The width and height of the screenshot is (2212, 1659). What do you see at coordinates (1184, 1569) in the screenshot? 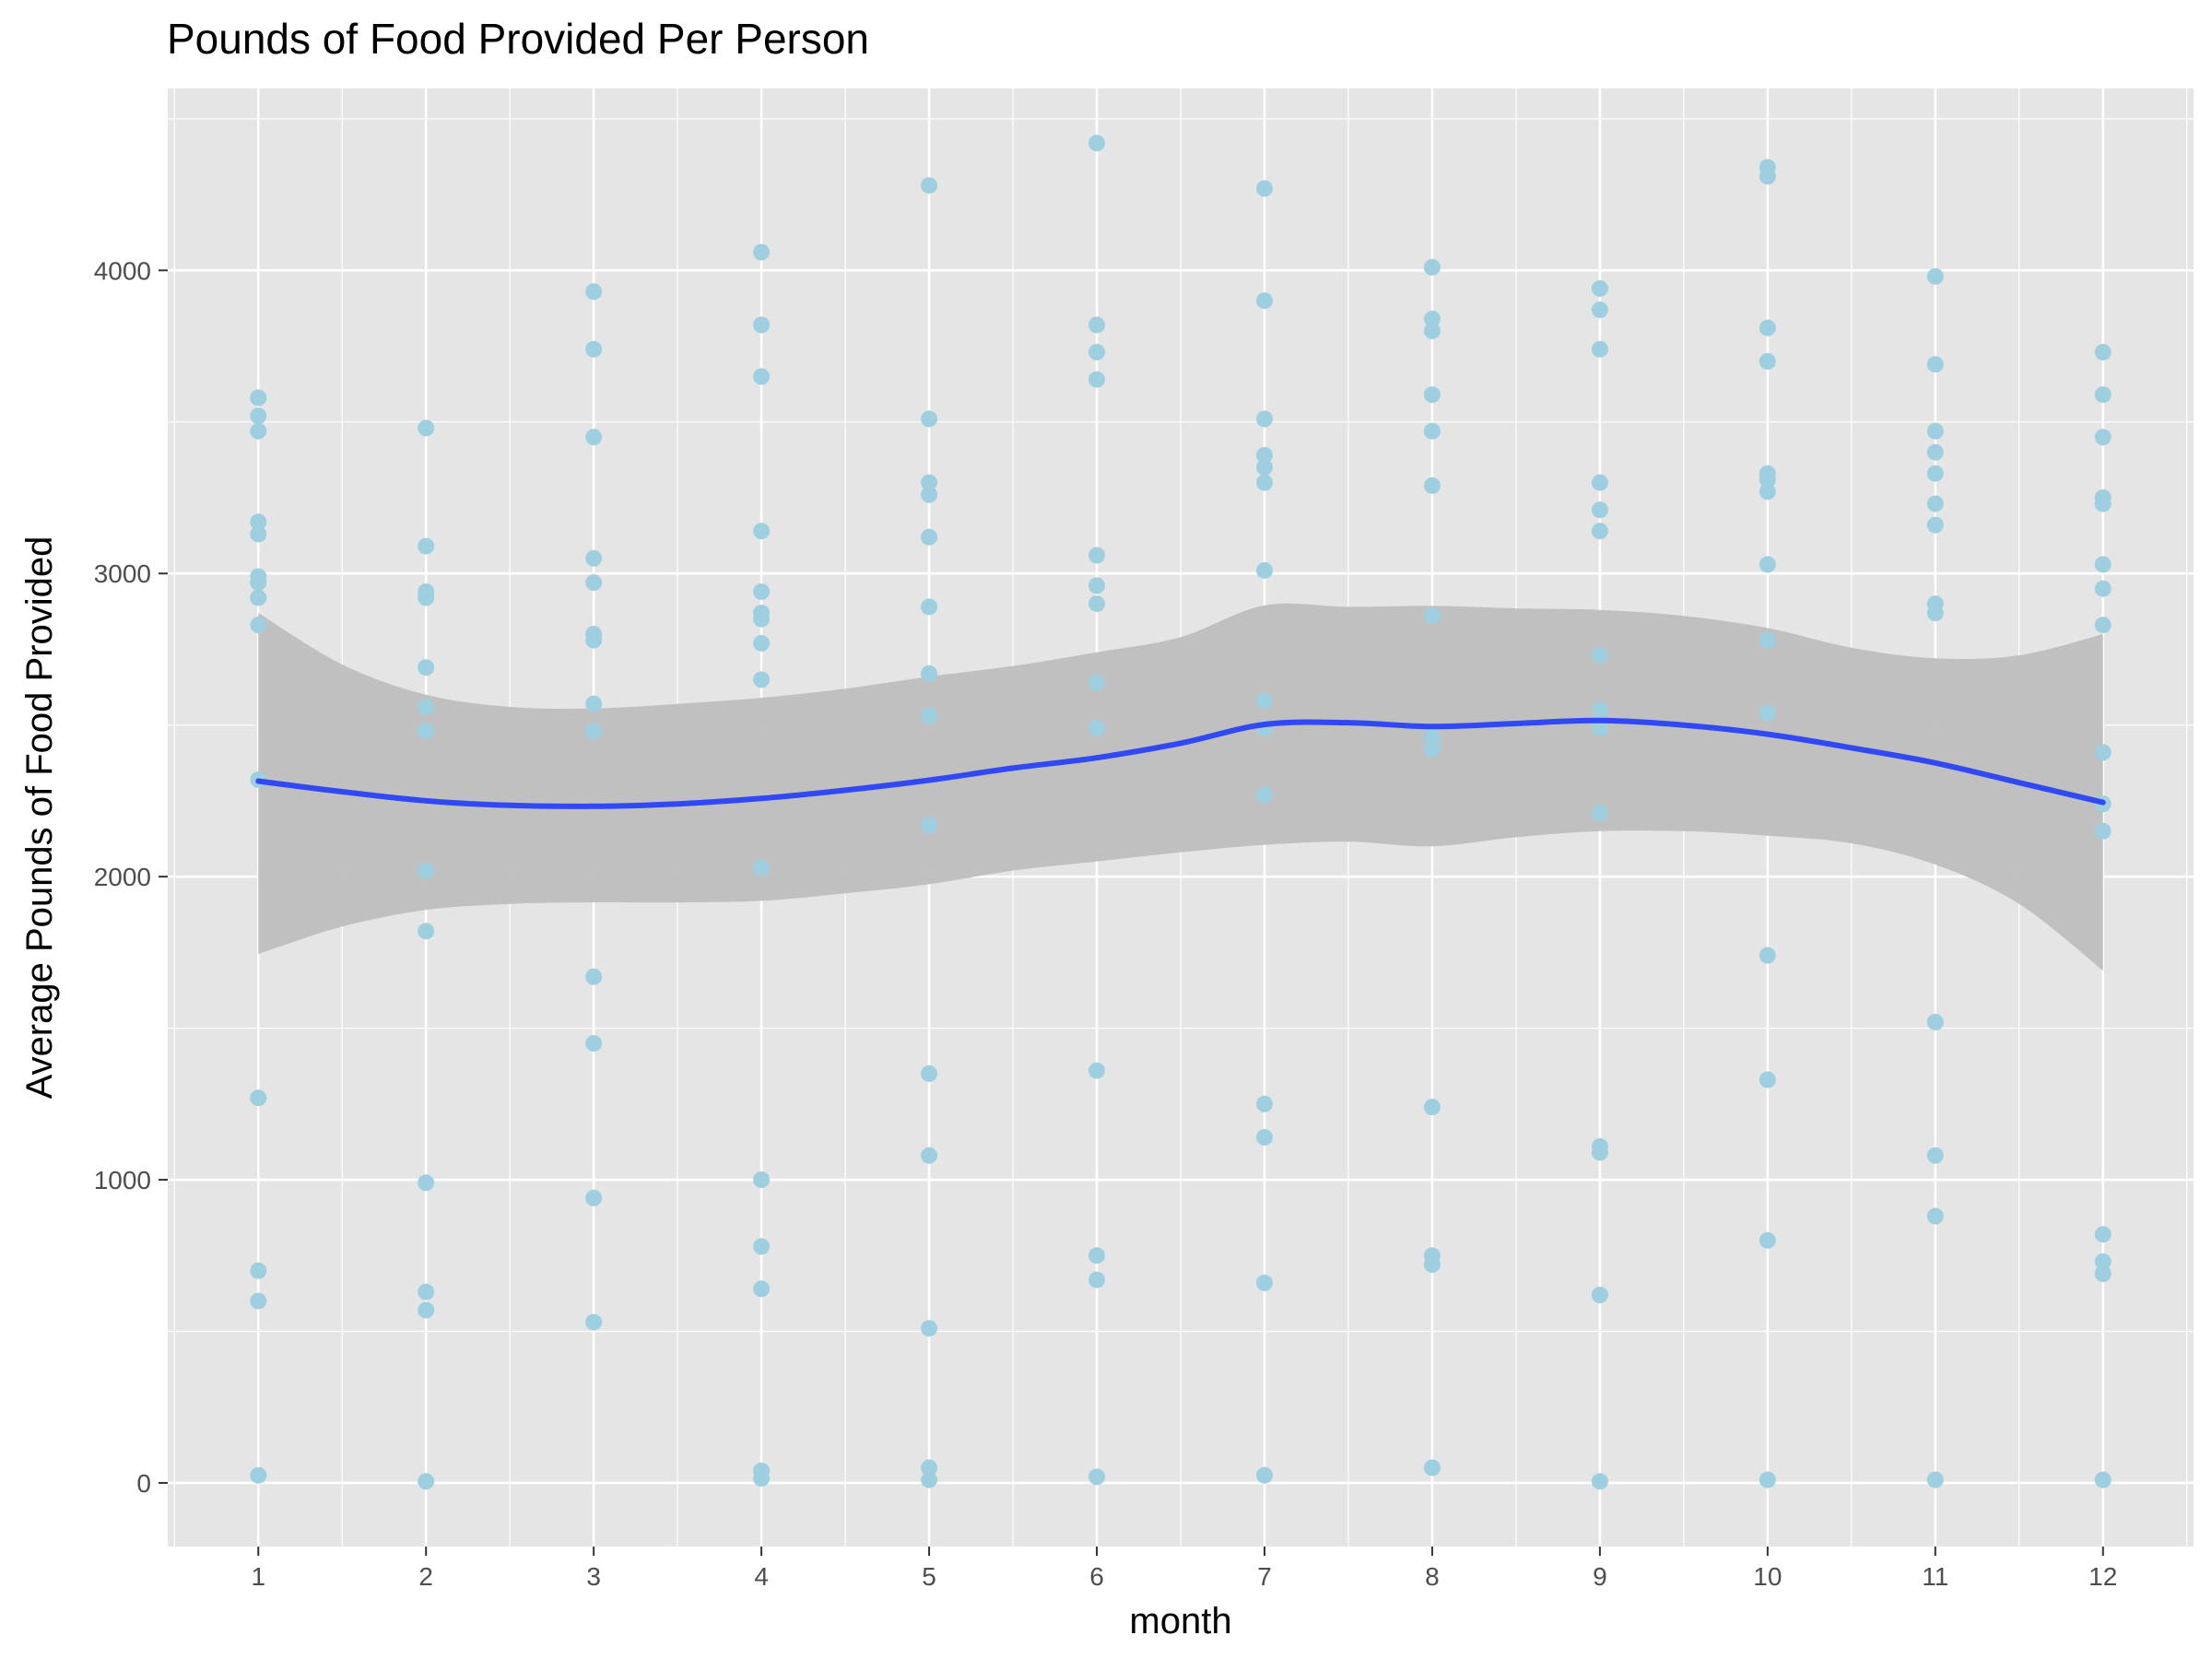
I see `x-axis: 1 2 3 4 5 6 7 8 9 10 11 12` at bounding box center [1184, 1569].